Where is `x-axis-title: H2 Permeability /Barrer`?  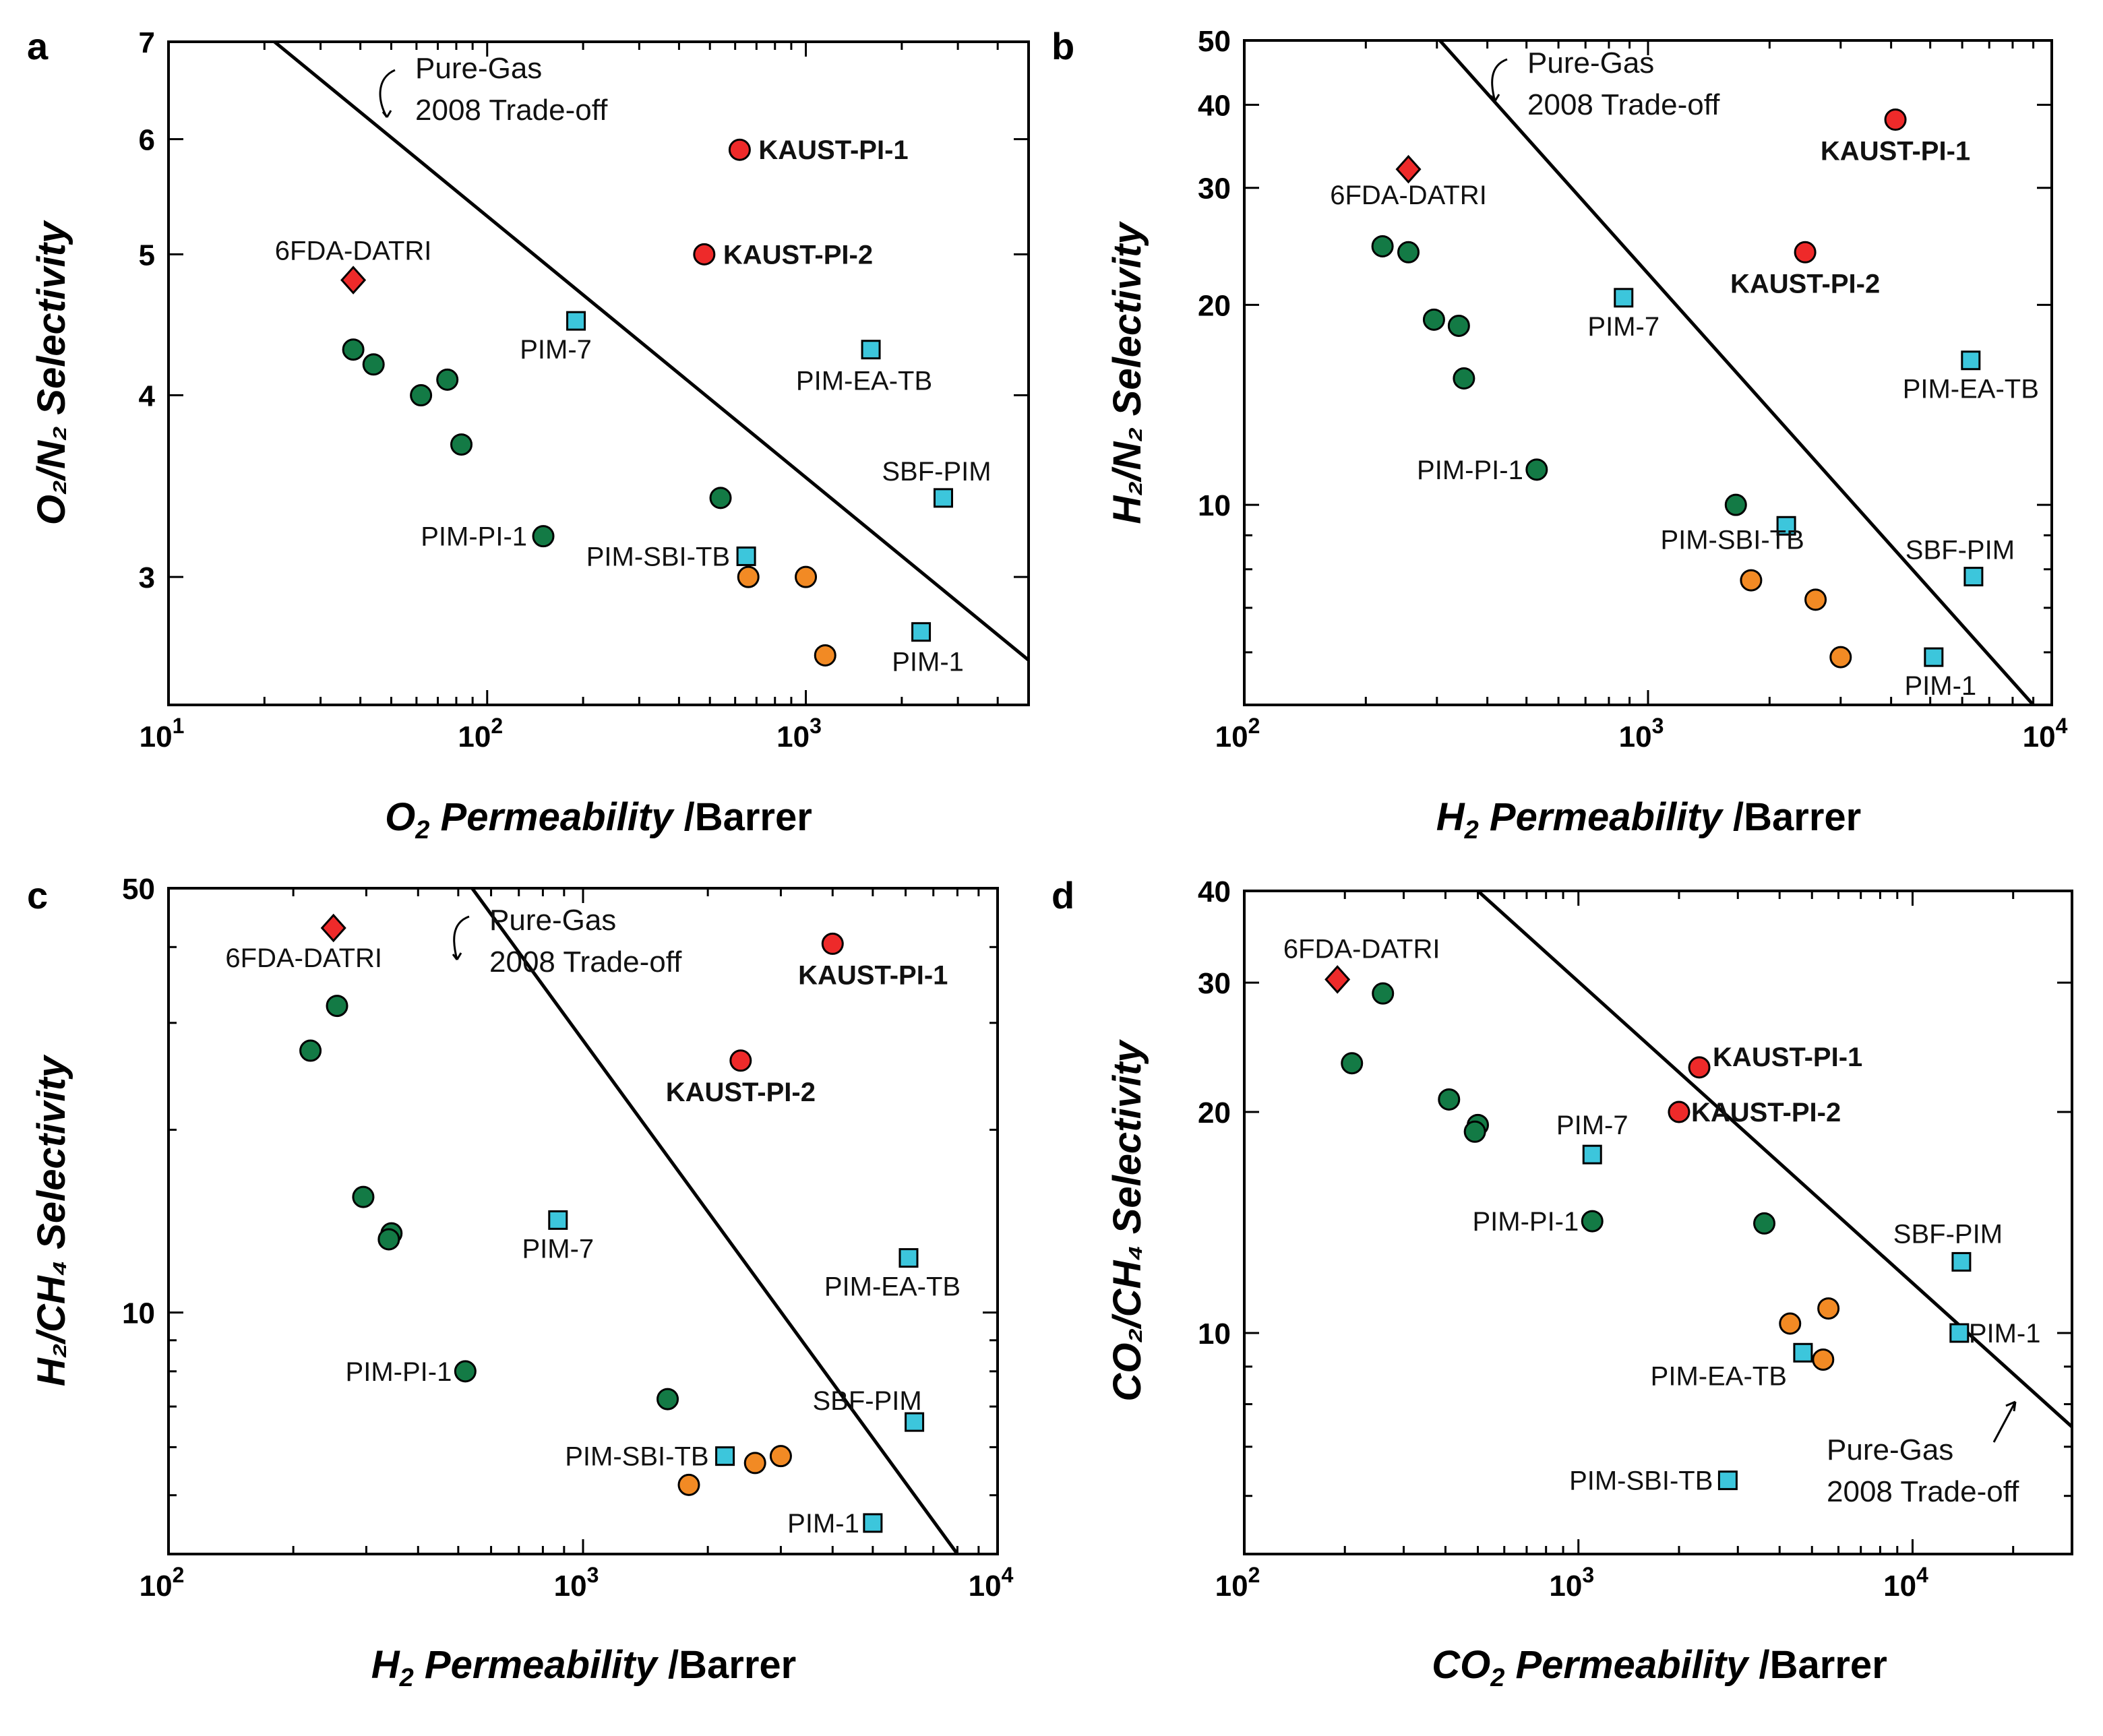
x-axis-title: H2 Permeability /Barrer is located at coordinates (1649, 819).